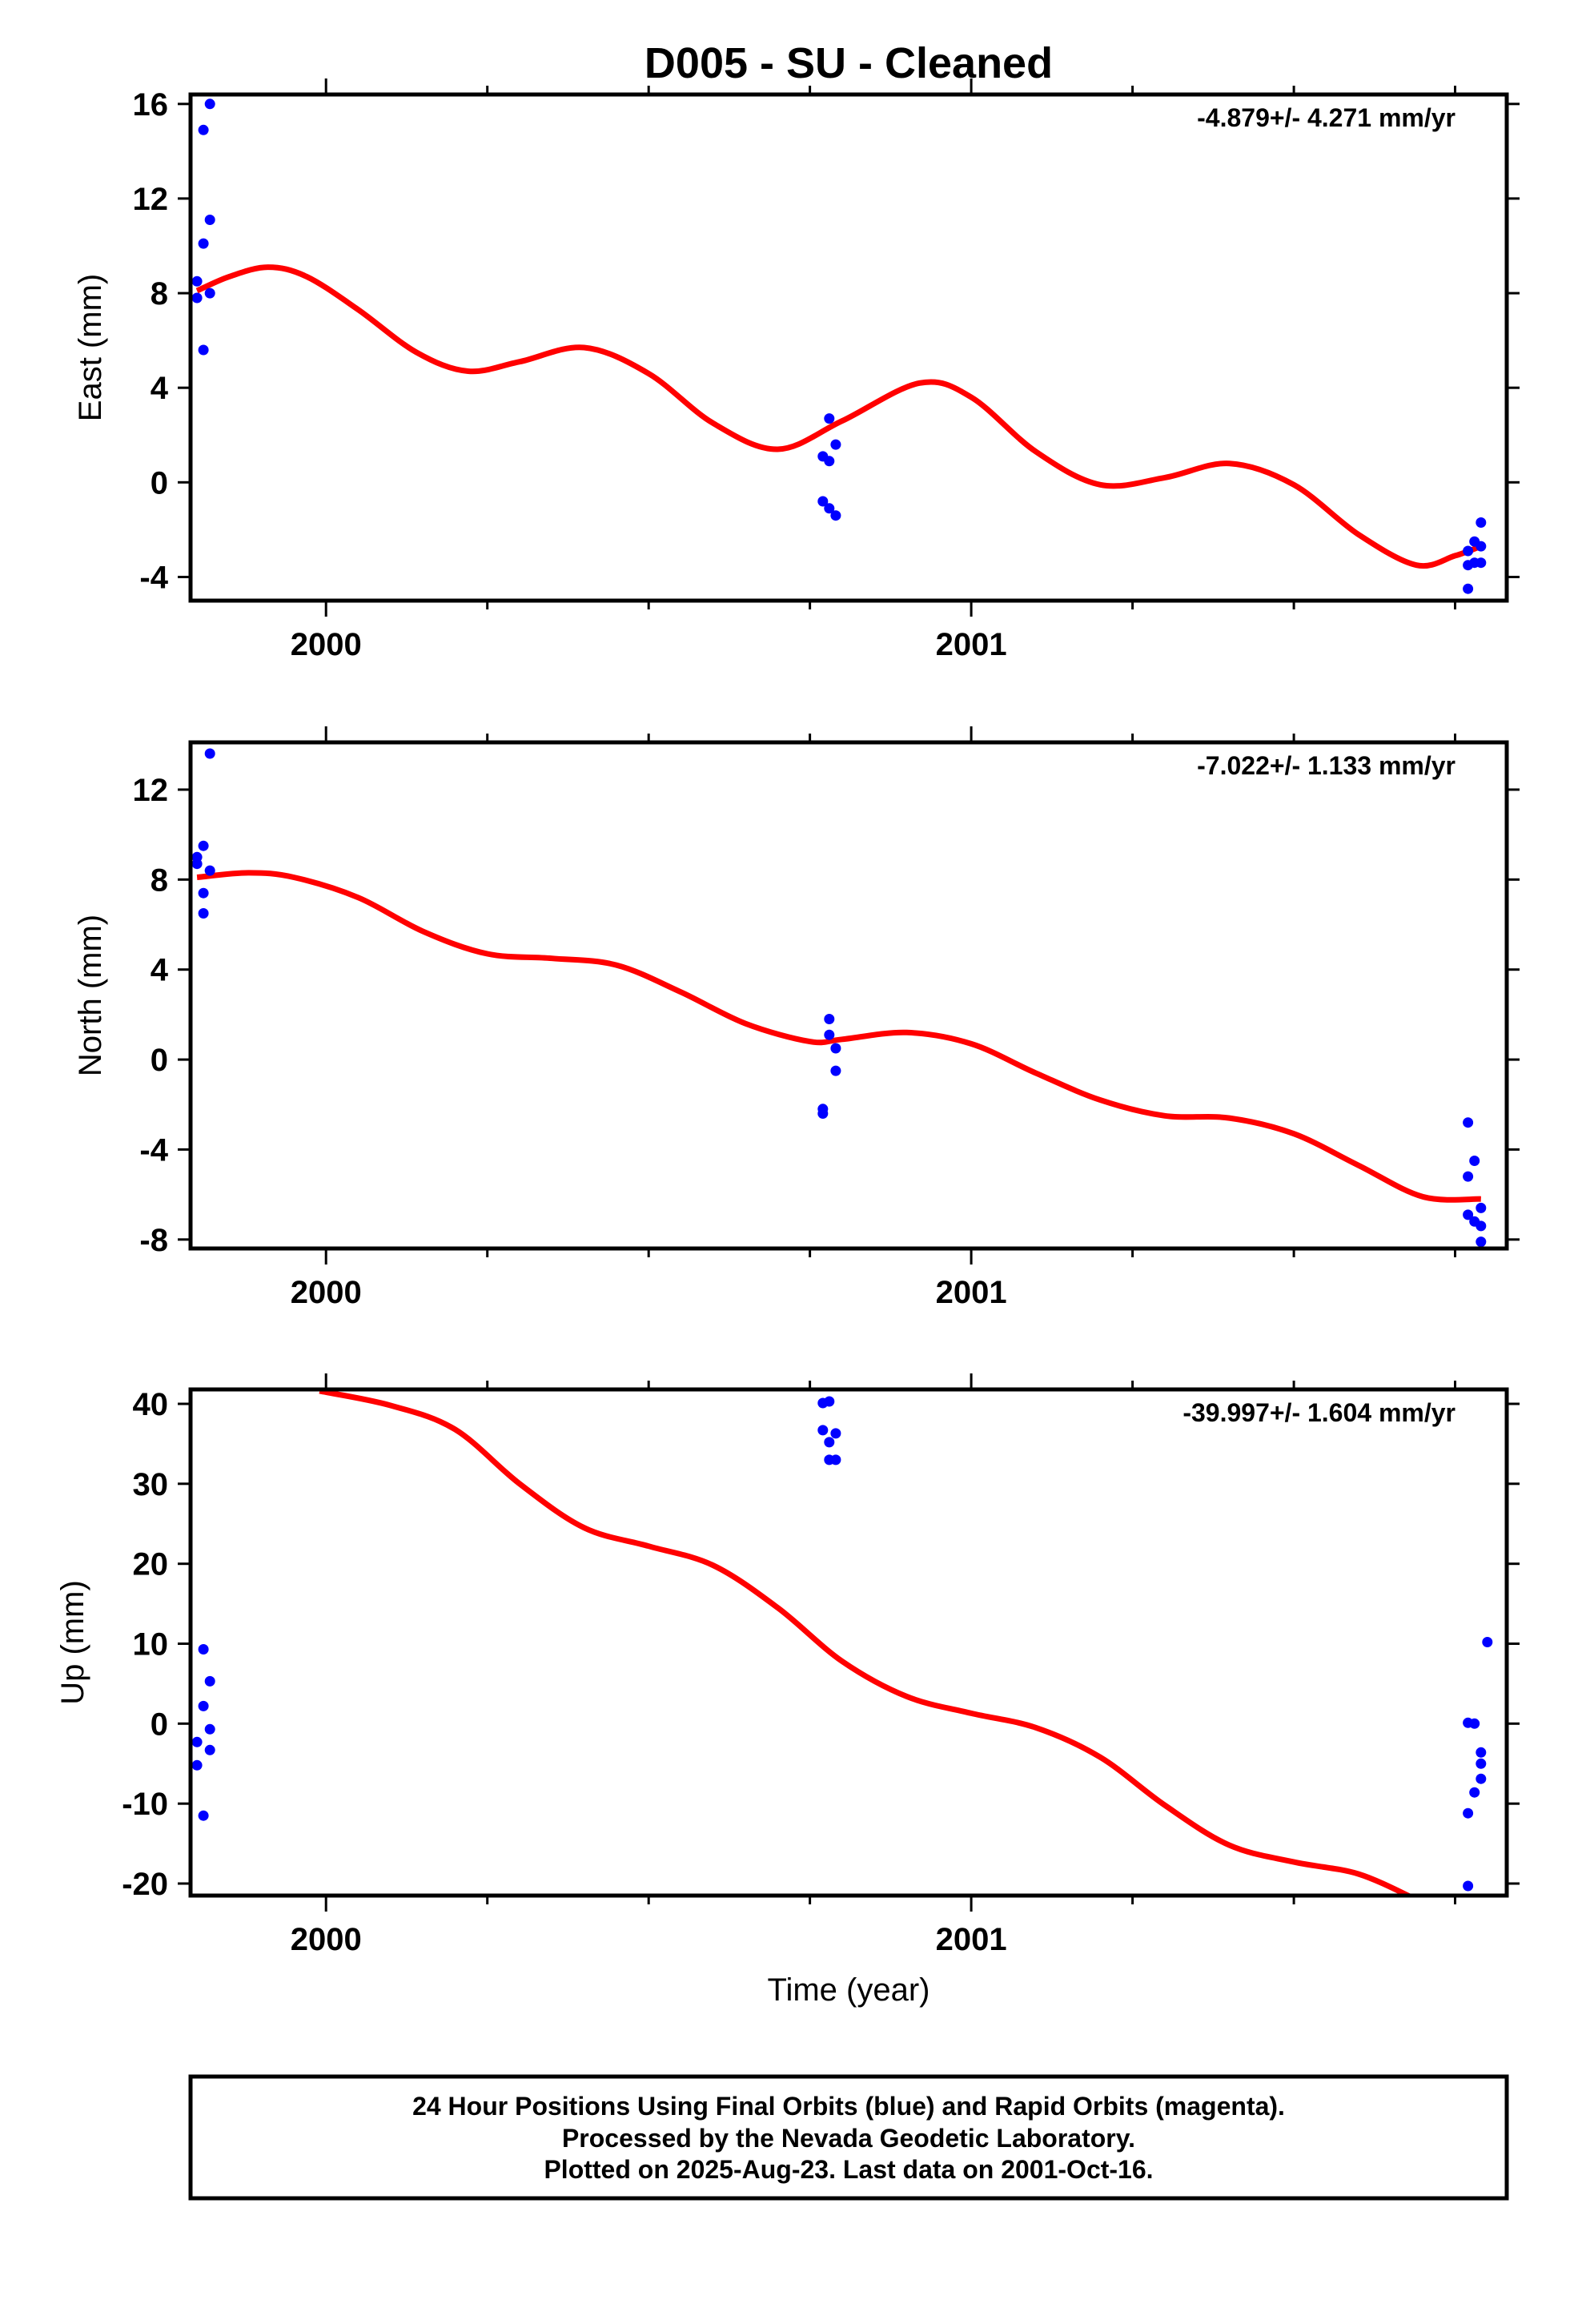  What do you see at coordinates (159, 1060) in the screenshot?
I see `north-ytick-label: 0` at bounding box center [159, 1060].